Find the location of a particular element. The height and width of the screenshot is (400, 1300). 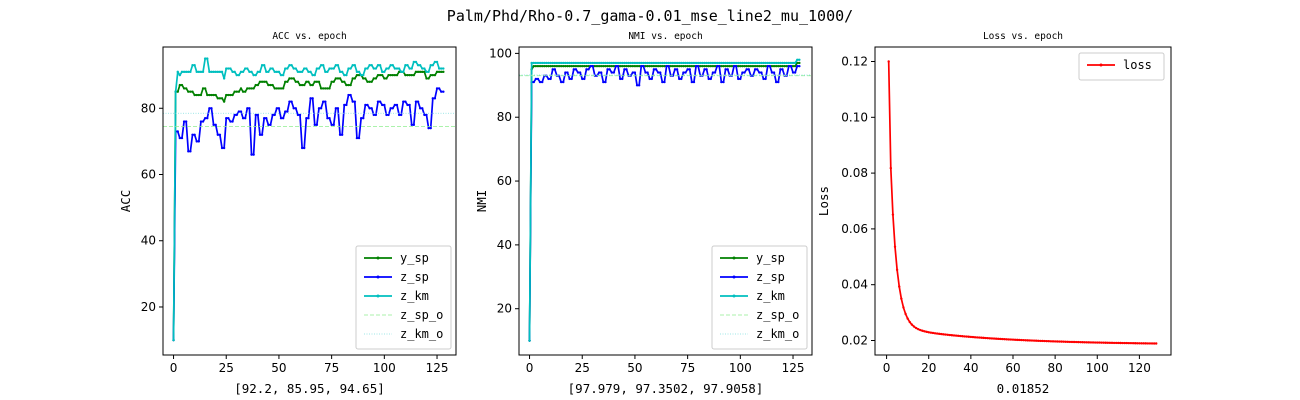

legend-label-z_sp: z_sp is located at coordinates (770, 277).